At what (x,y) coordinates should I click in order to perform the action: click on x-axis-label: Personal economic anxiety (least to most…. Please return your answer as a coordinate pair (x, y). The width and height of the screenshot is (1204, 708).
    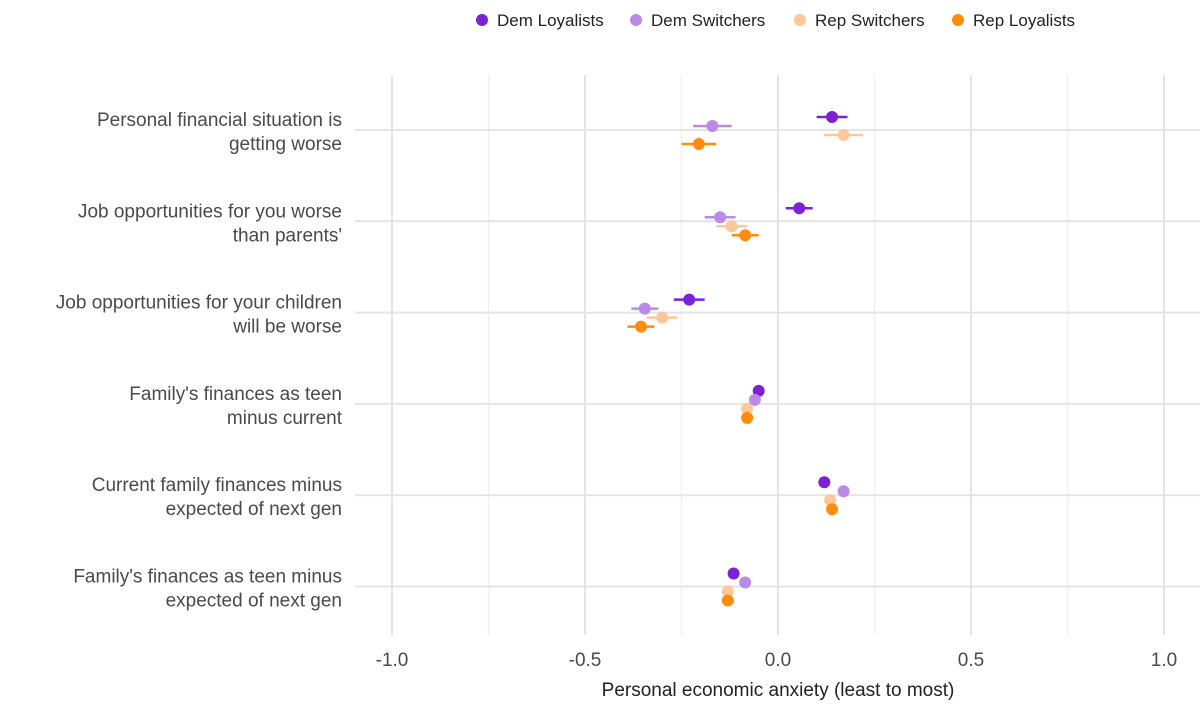
    Looking at the image, I should click on (778, 690).